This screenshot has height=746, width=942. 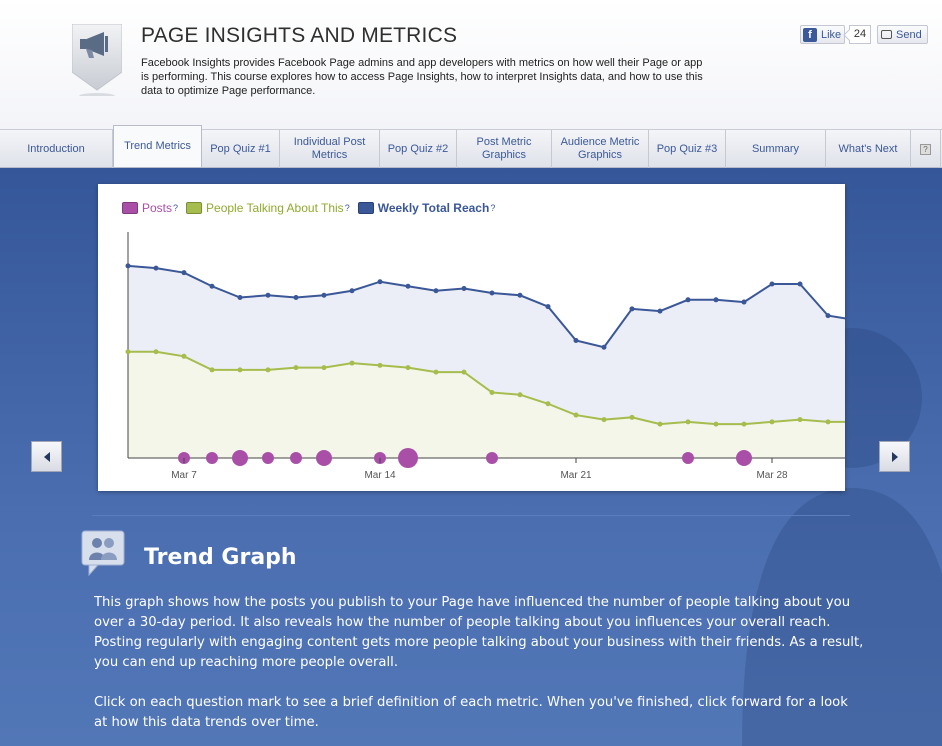 I want to click on tab-trend-metrics: Trend Metrics, so click(x=157, y=146).